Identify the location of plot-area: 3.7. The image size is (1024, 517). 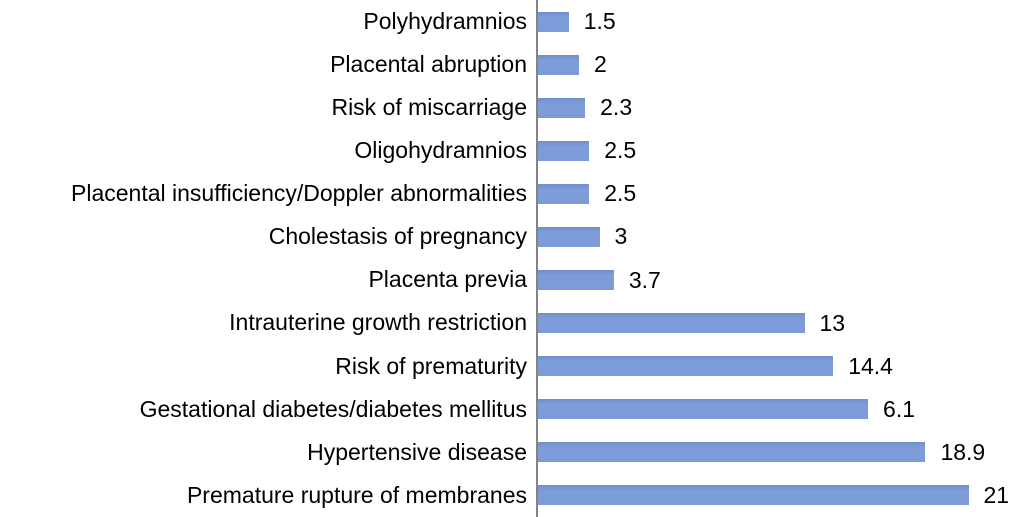
(780, 280).